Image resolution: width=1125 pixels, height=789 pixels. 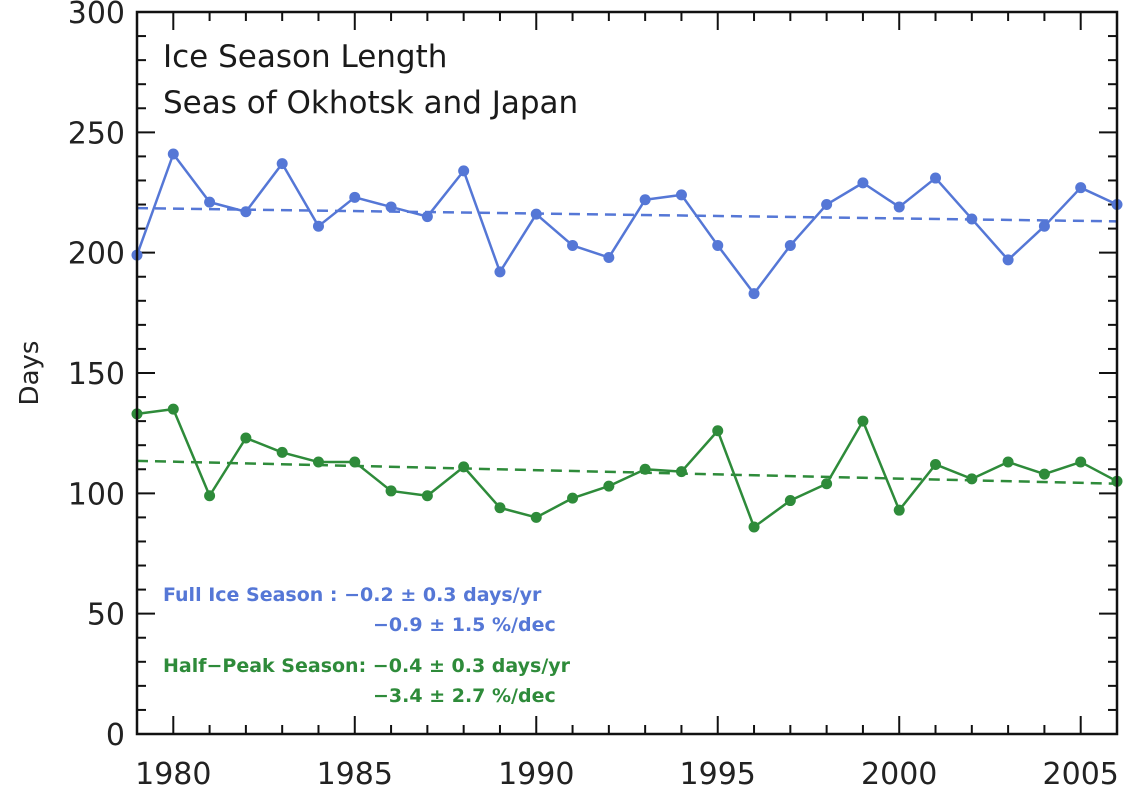 I want to click on full-season-pct-text: −0.9 ± 1.5 %/dec, so click(x=464, y=625).